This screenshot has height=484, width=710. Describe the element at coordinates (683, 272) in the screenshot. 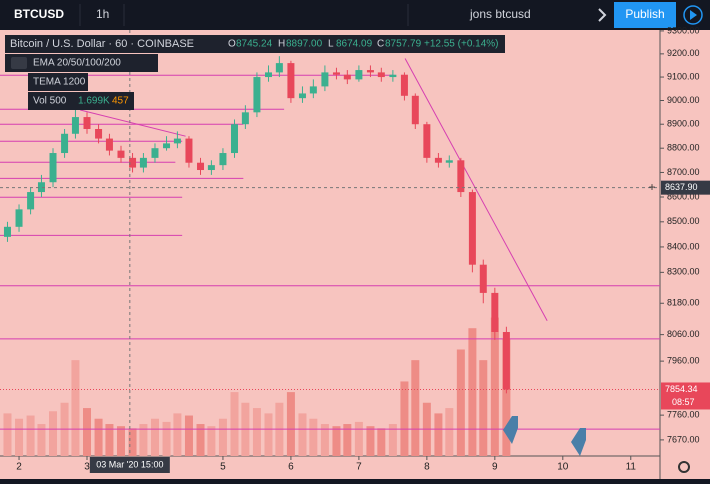

I see `y-tick-label: 8300.00` at that location.